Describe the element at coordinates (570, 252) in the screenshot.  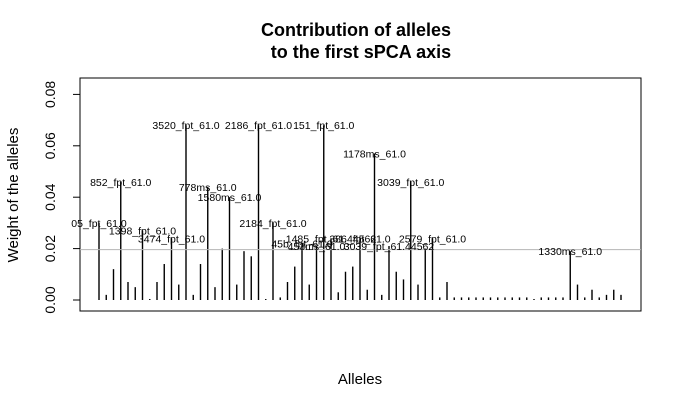
I see `bar-label: 1330ms_61.0` at that location.